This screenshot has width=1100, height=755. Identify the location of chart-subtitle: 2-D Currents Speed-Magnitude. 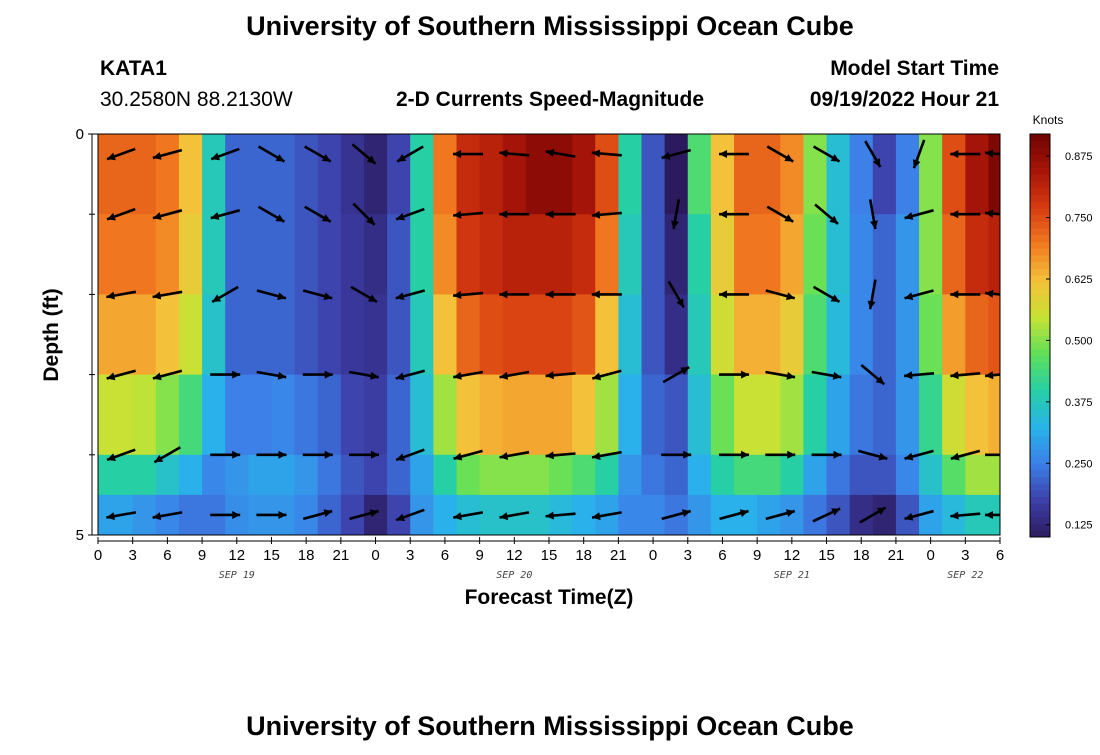
(550, 99).